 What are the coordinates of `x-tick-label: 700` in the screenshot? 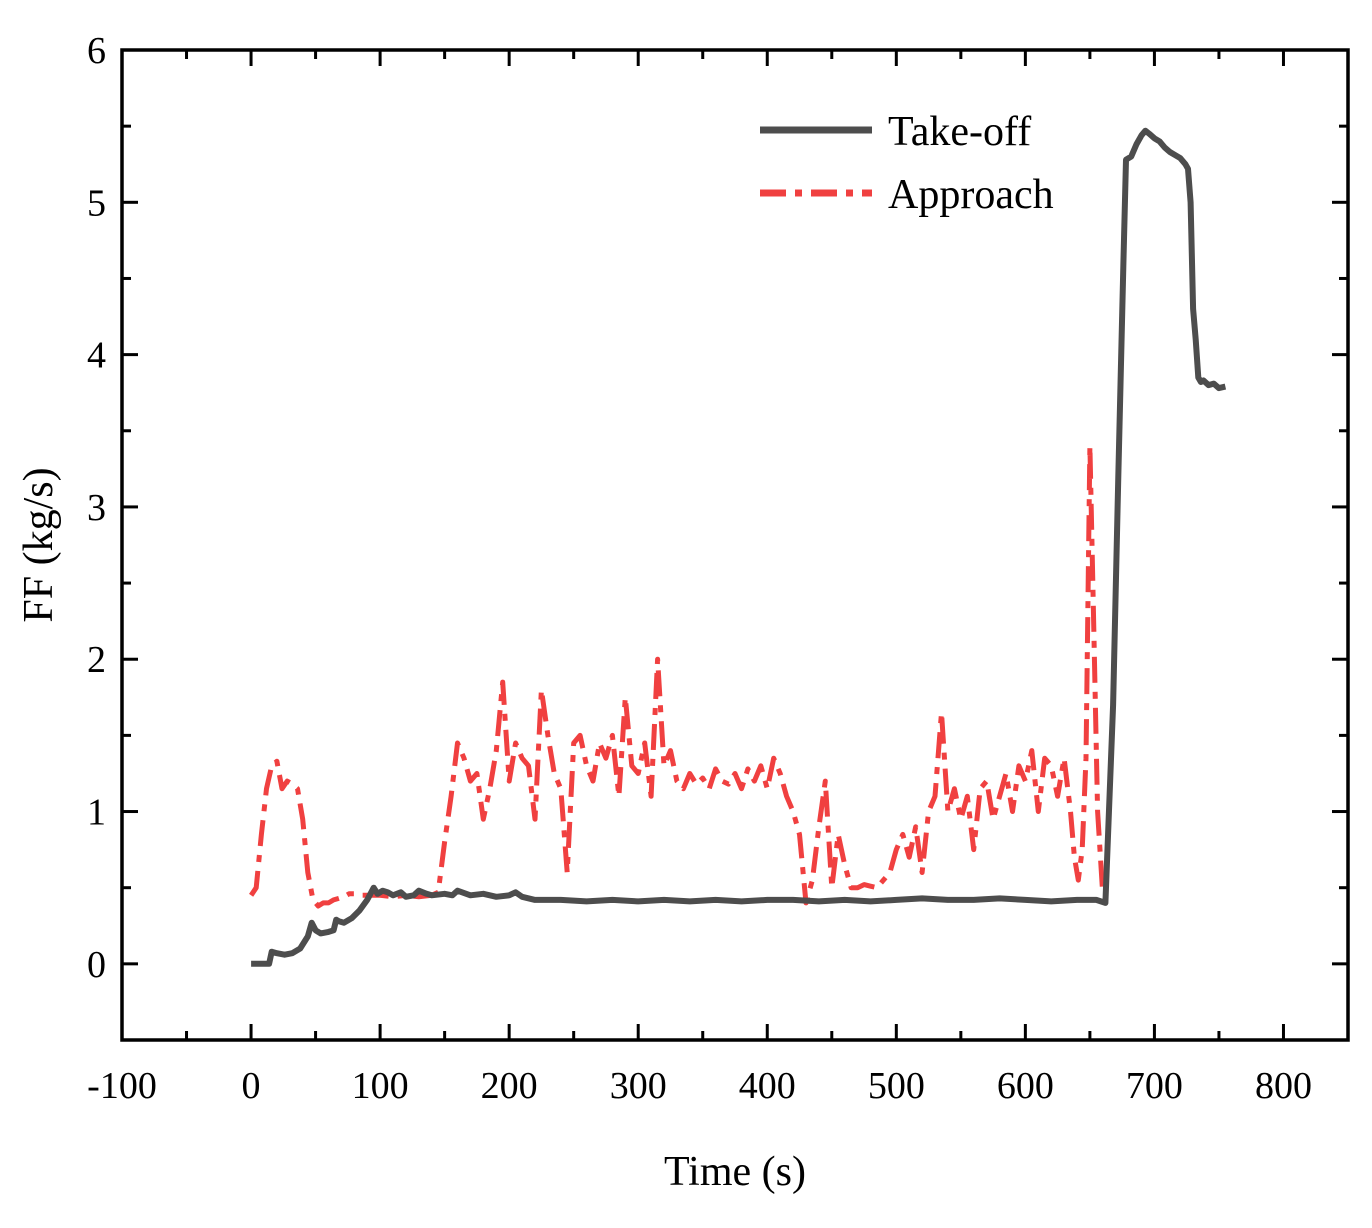 It's located at (1154, 1086).